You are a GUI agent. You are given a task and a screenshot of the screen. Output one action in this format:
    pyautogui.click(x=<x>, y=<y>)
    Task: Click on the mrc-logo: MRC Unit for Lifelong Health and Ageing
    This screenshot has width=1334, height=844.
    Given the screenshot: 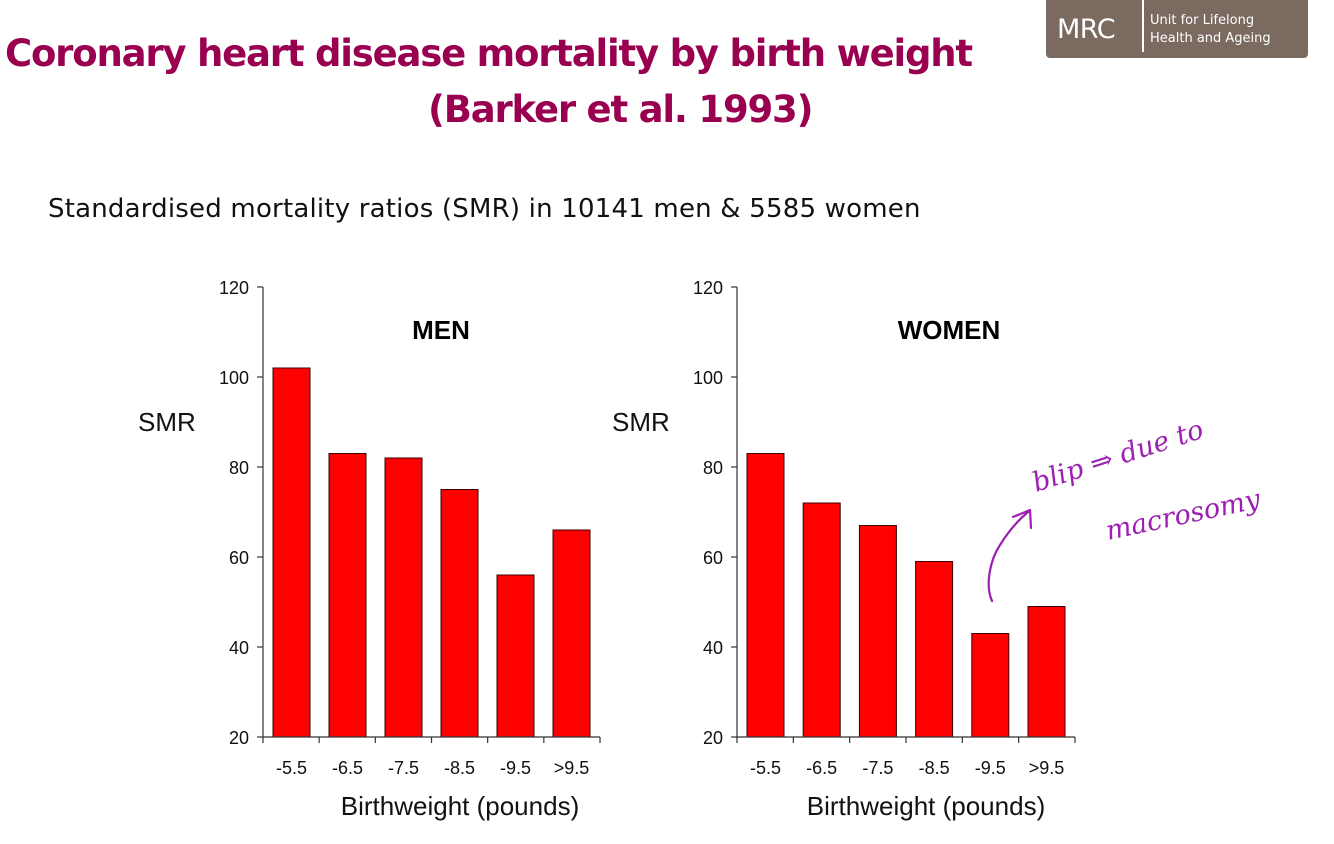 What is the action you would take?
    pyautogui.click(x=1177, y=29)
    